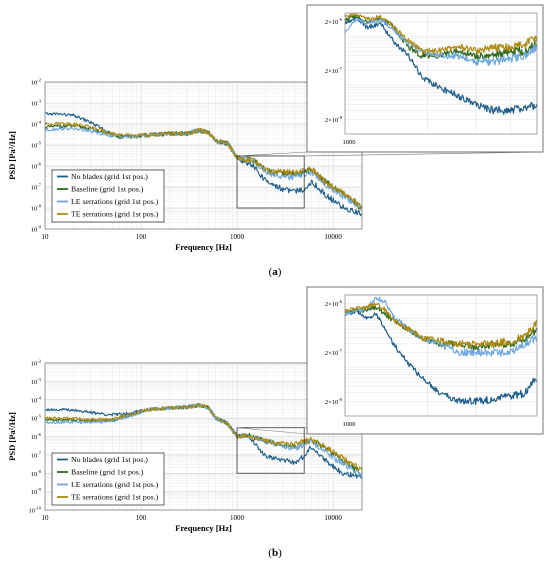 This screenshot has width=550, height=567. I want to click on inset-frame-outer, so click(425, 360).